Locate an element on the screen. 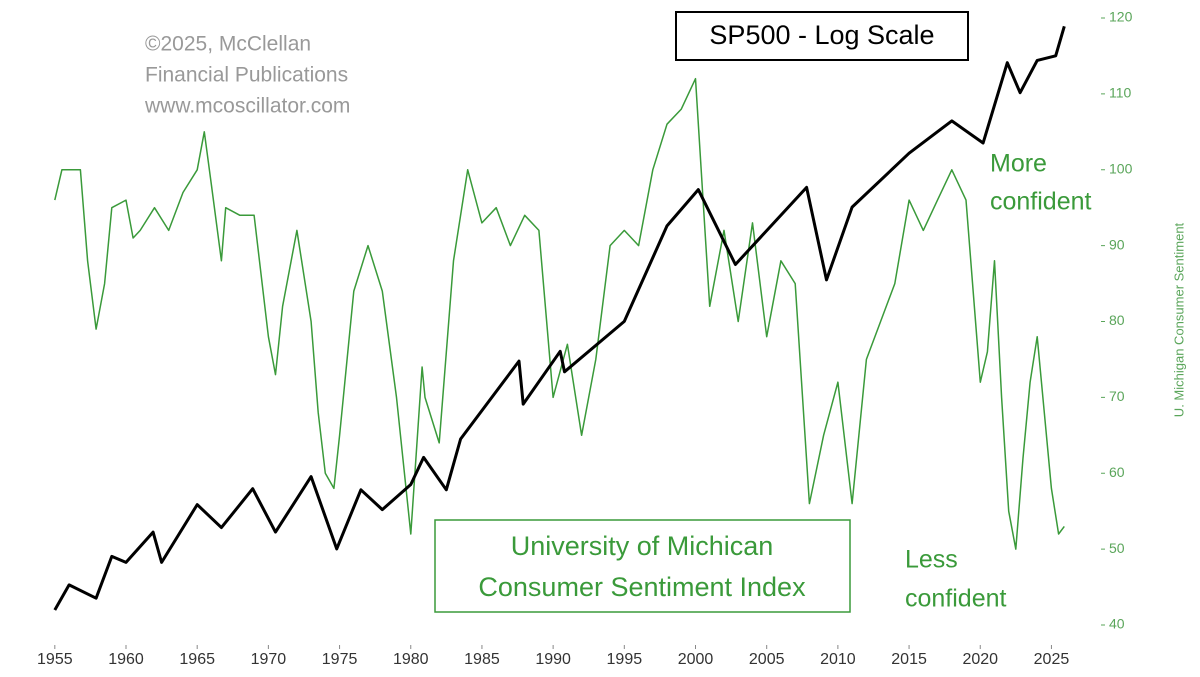  x-tick-label: 1955 is located at coordinates (55, 659).